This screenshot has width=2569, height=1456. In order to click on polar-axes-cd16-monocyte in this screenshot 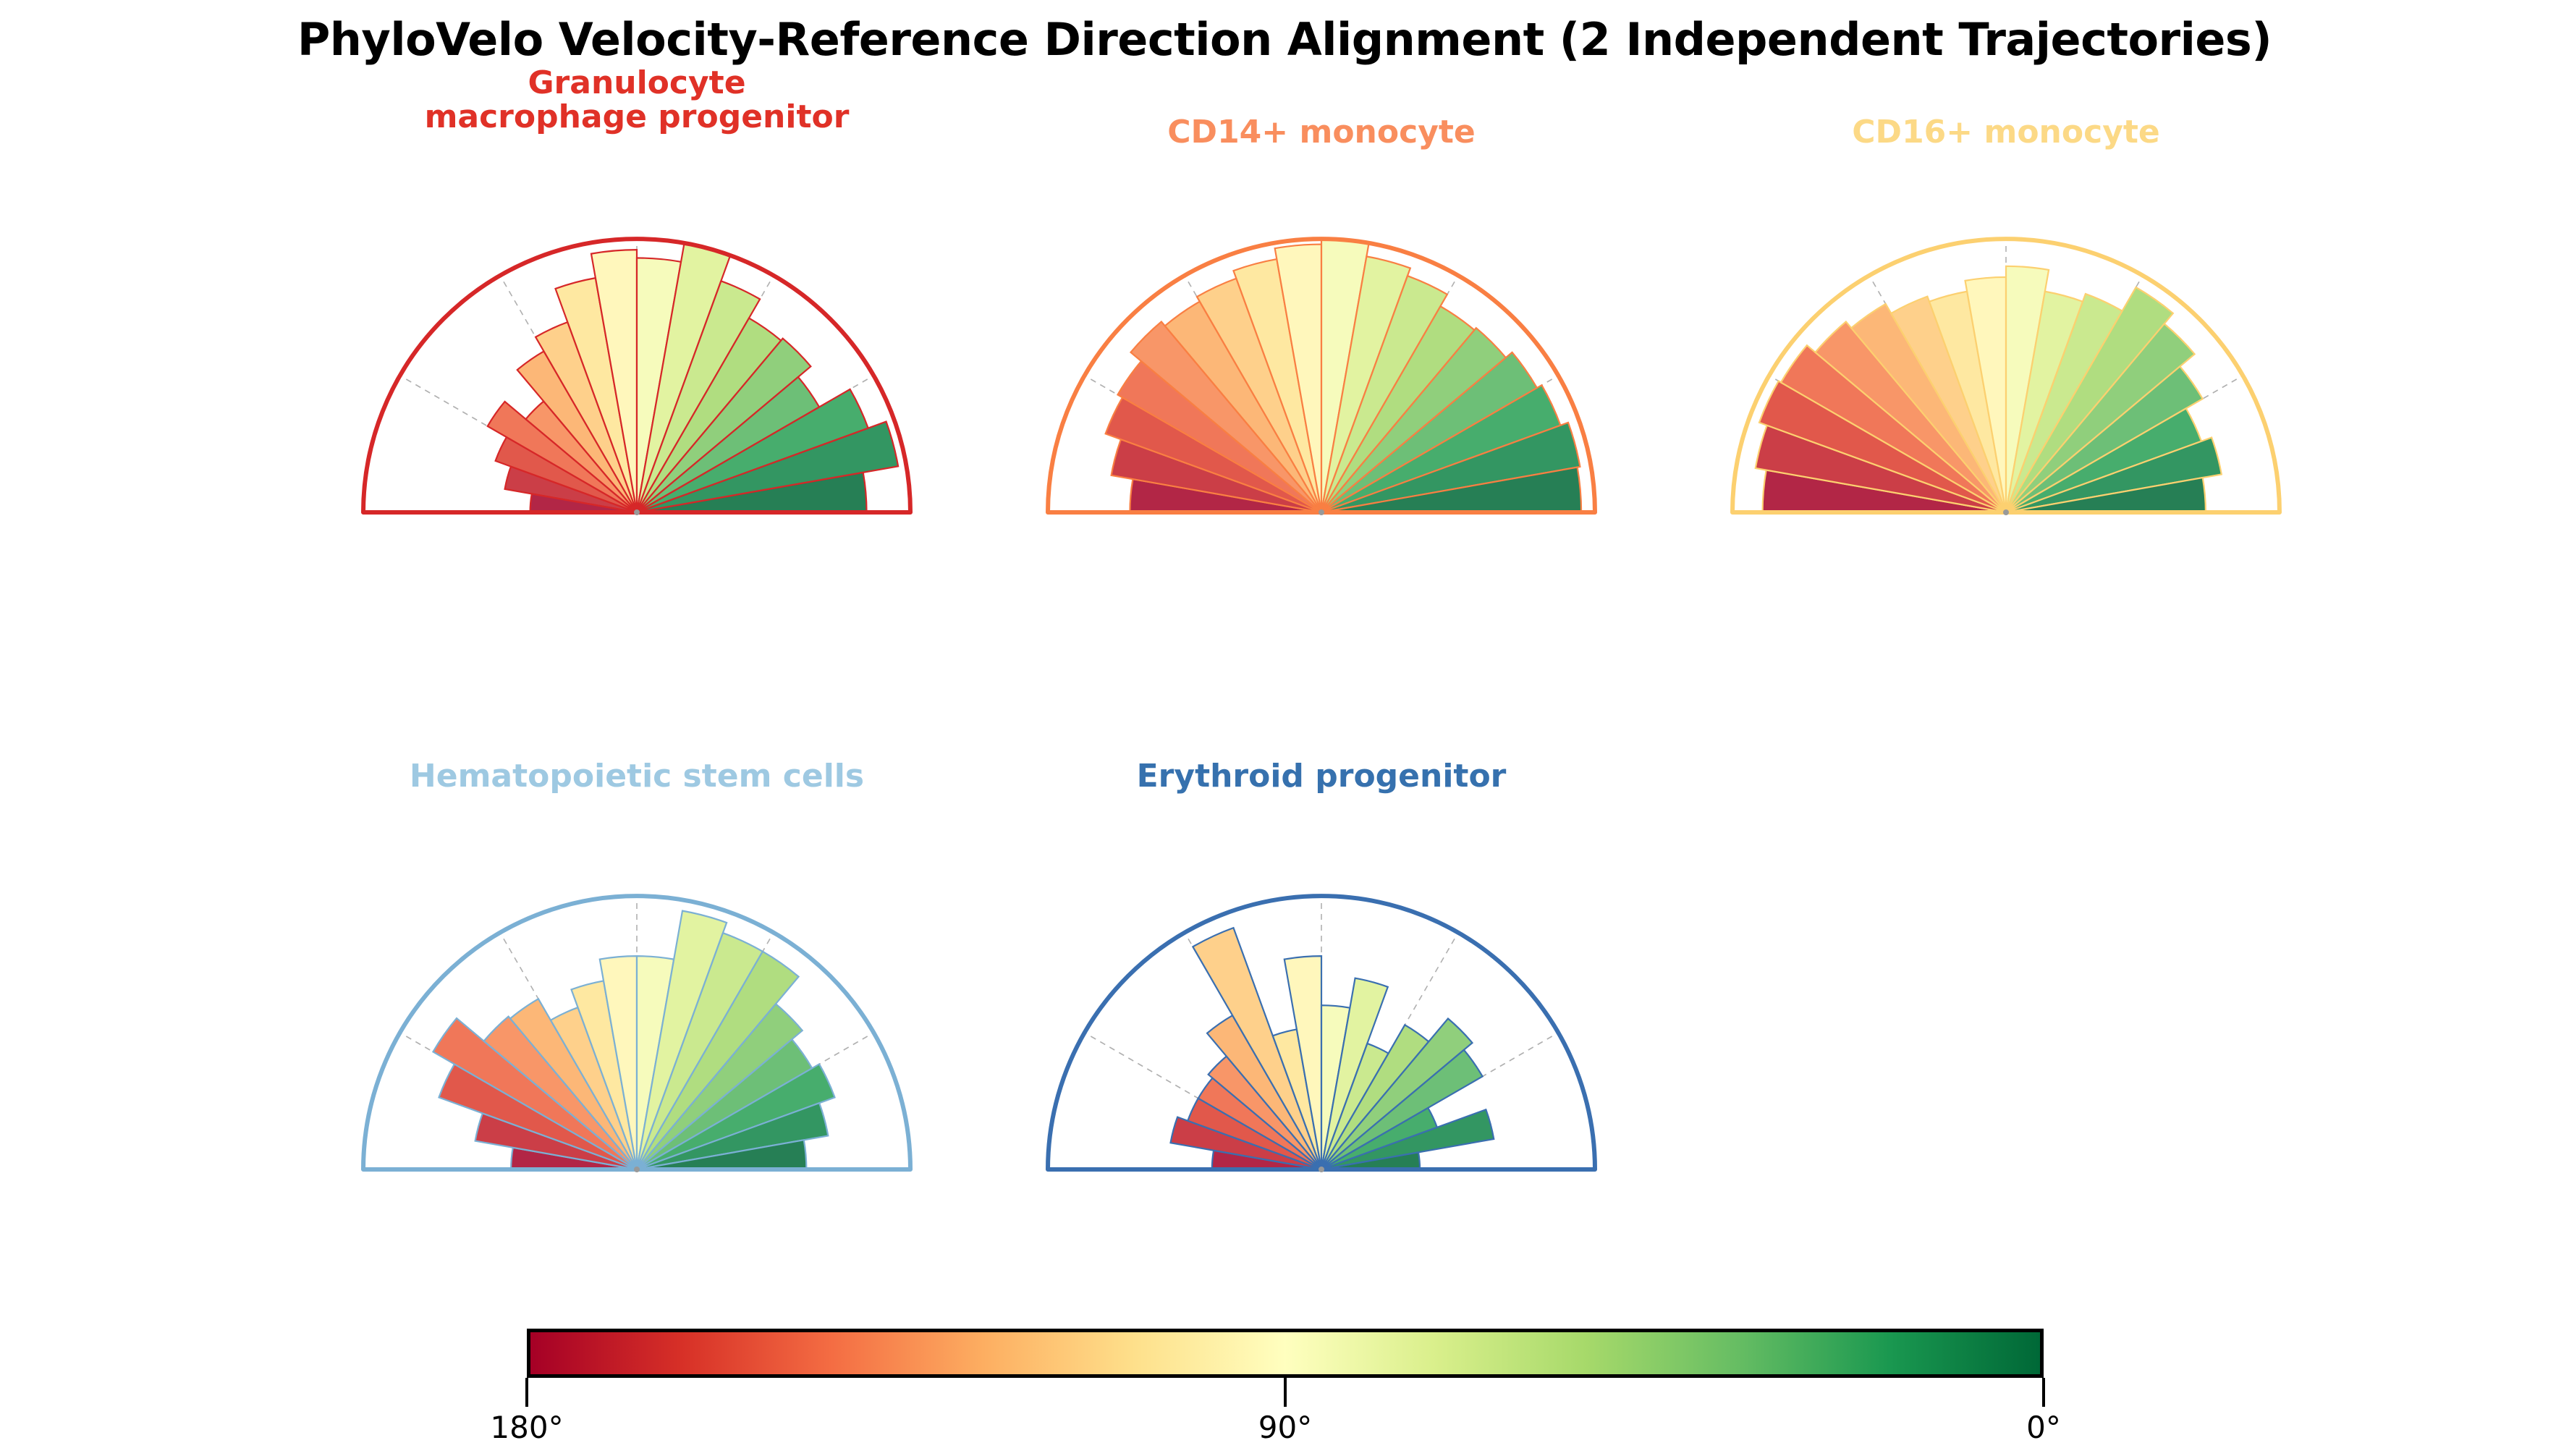, I will do `click(2006, 375)`.